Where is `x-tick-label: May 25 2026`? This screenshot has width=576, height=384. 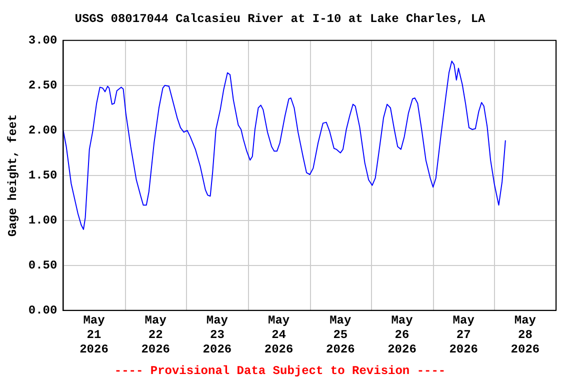
x-tick-label: May 25 2026 is located at coordinates (340, 335).